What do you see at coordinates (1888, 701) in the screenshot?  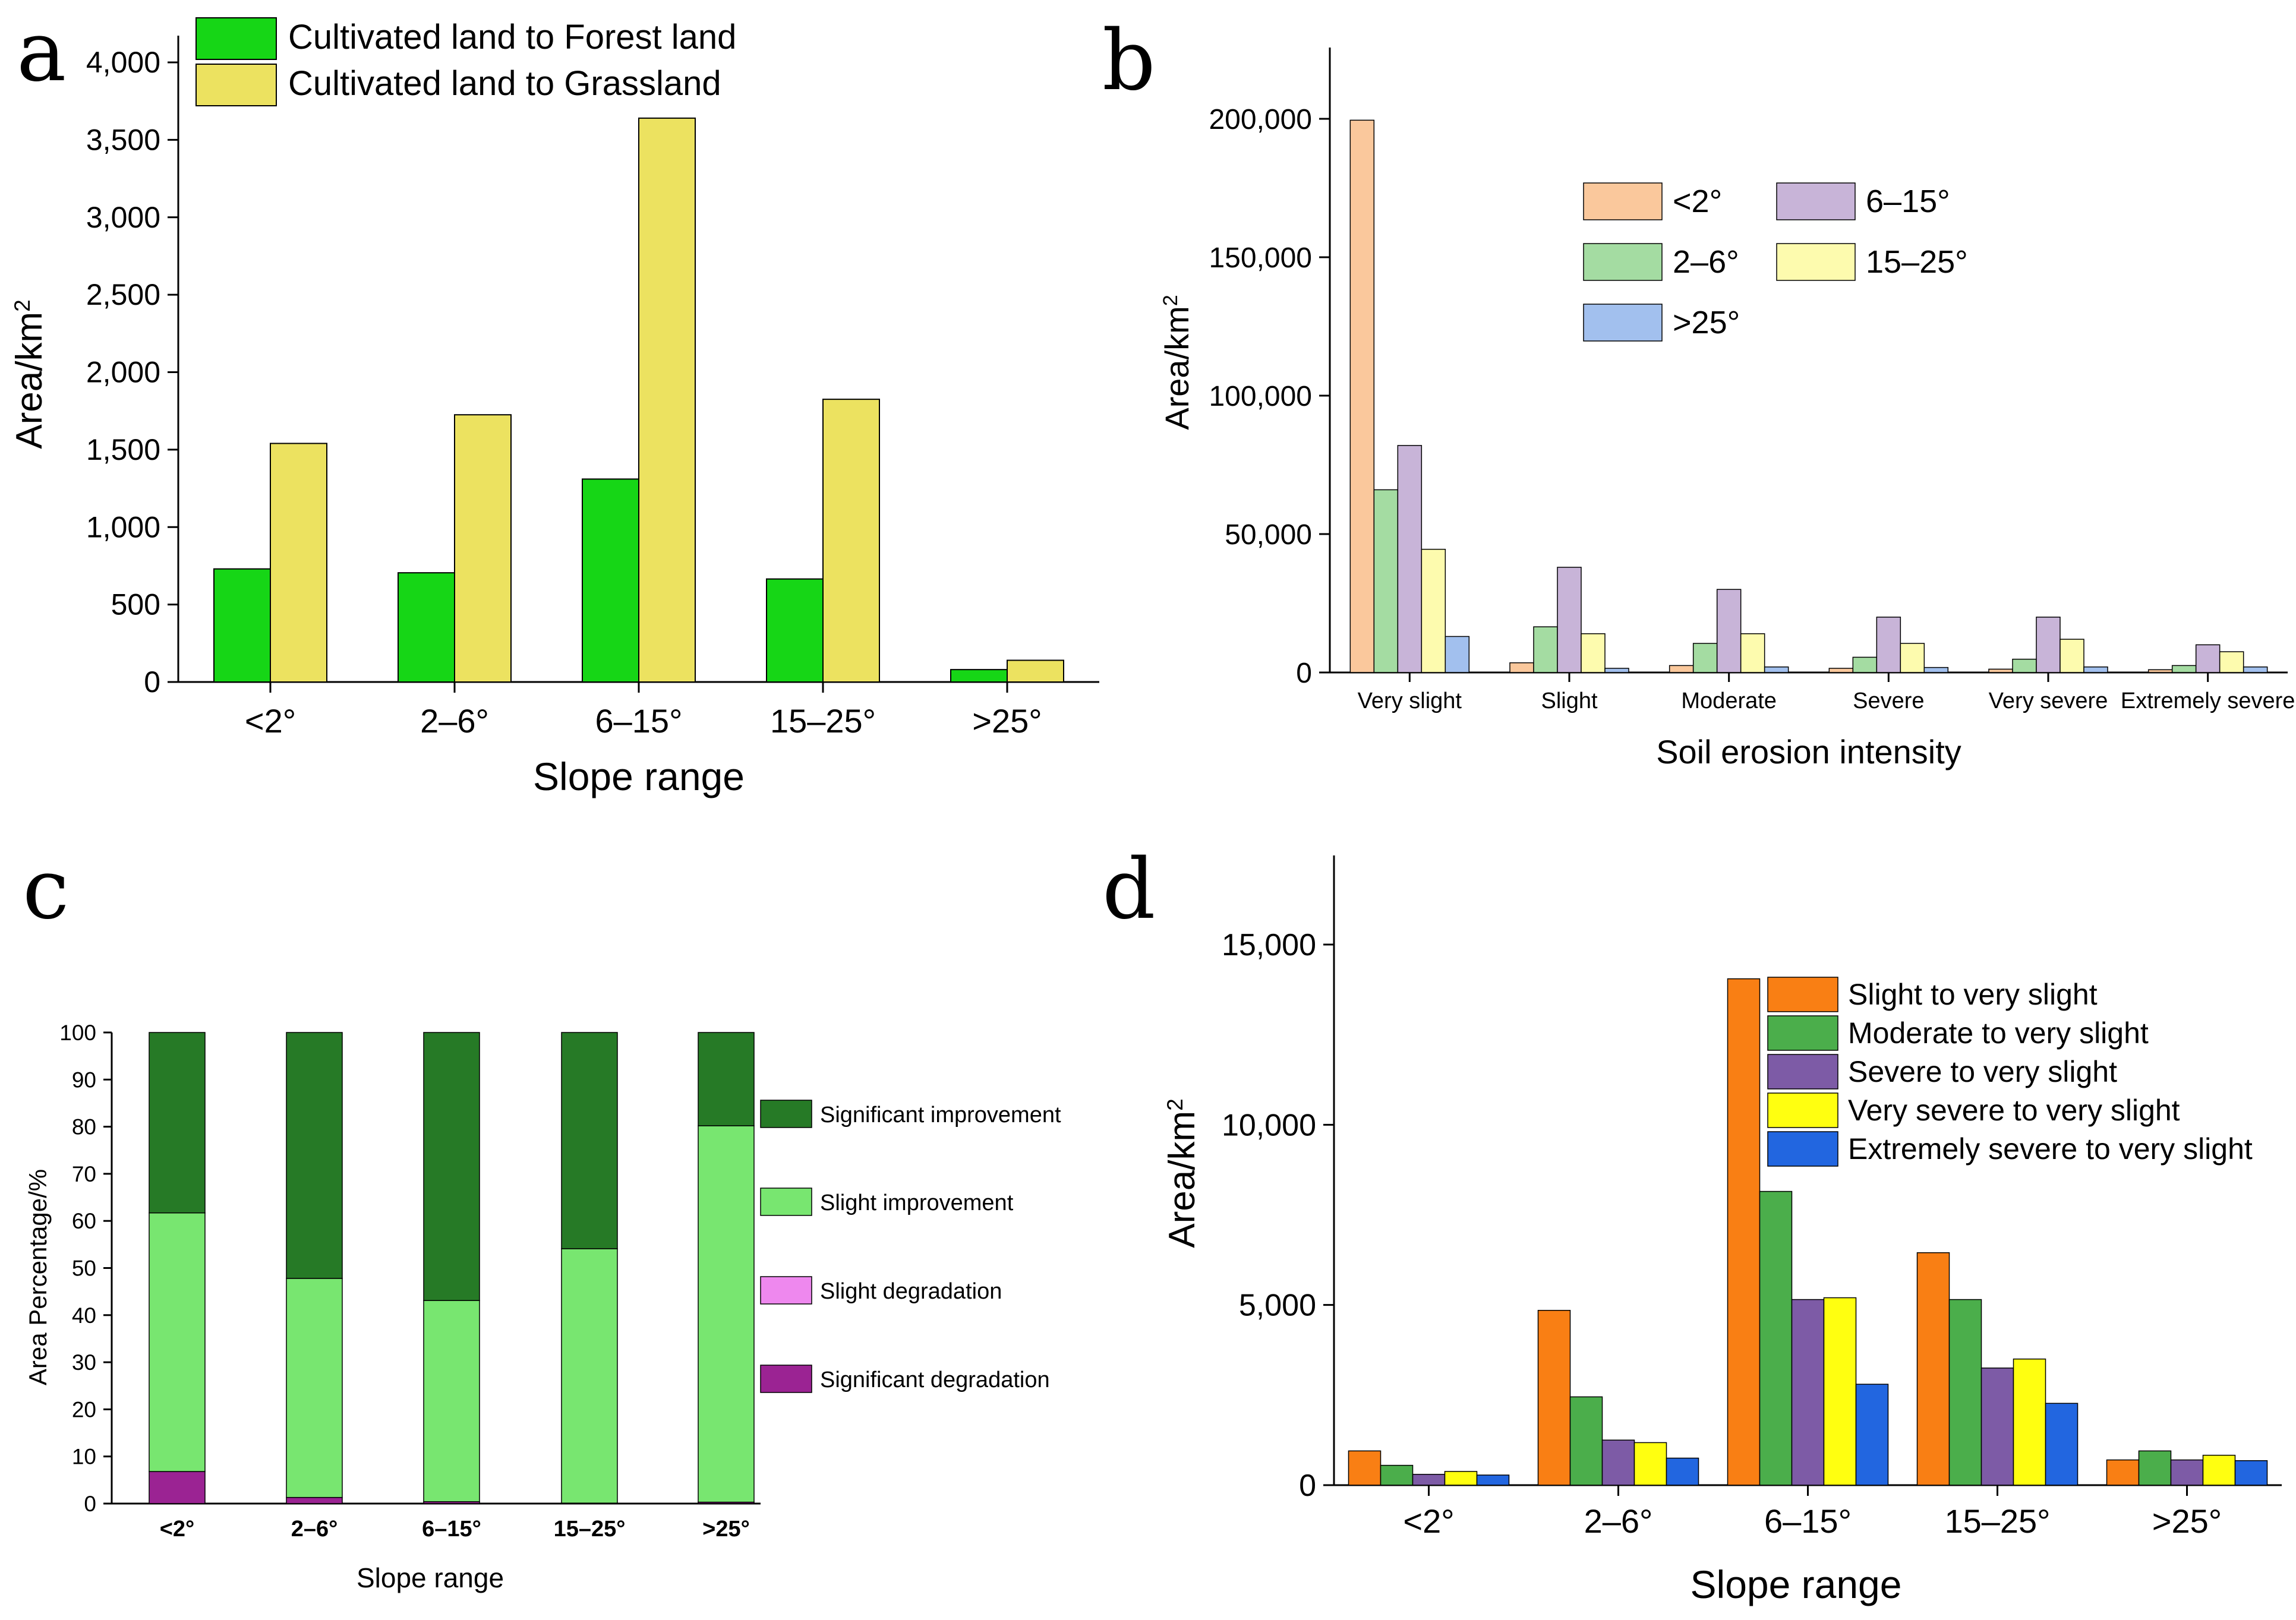 I see `panel-b-x-tick-label-severe: Severe` at bounding box center [1888, 701].